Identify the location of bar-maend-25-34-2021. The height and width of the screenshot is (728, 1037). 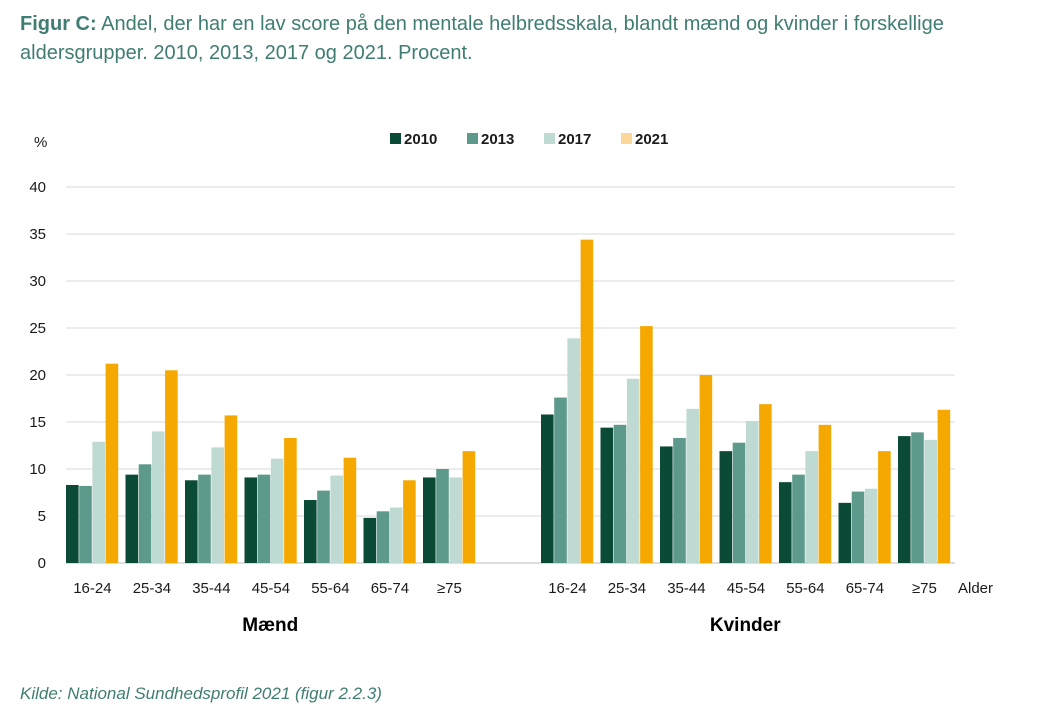
(171, 466).